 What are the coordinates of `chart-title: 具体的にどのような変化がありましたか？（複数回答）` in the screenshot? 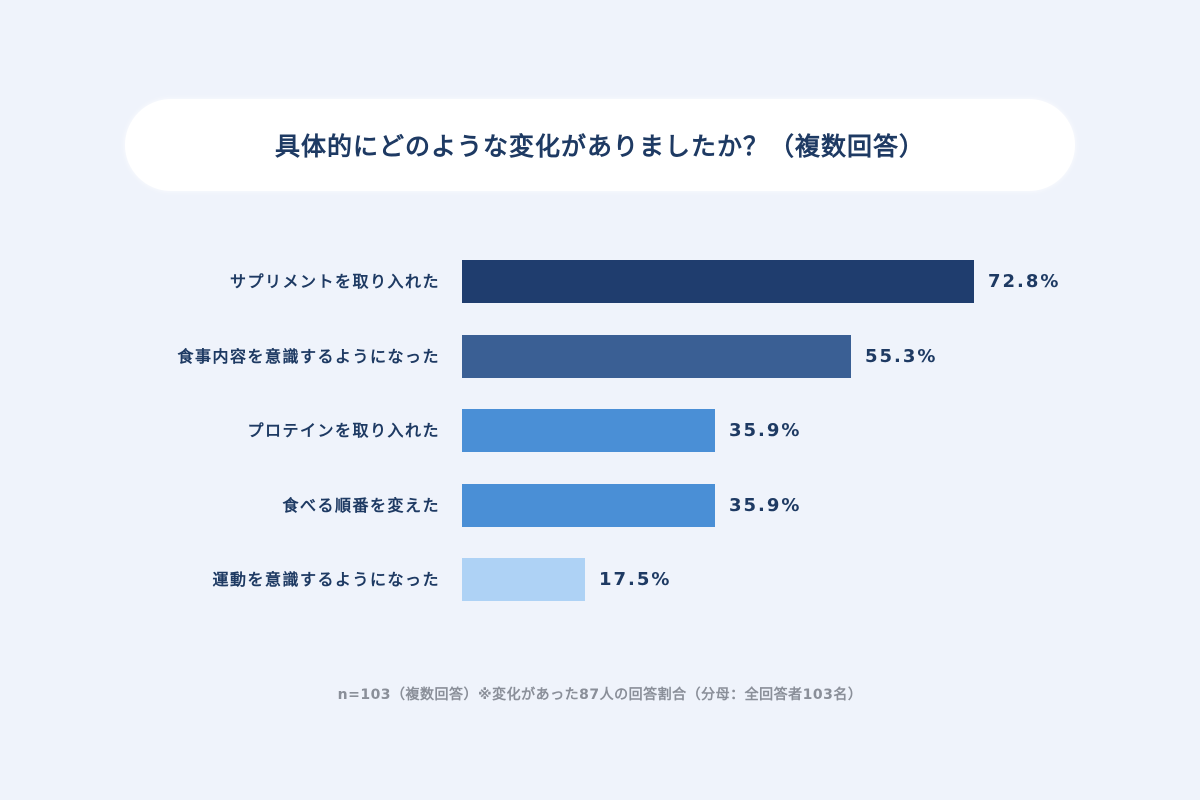 It's located at (599, 146).